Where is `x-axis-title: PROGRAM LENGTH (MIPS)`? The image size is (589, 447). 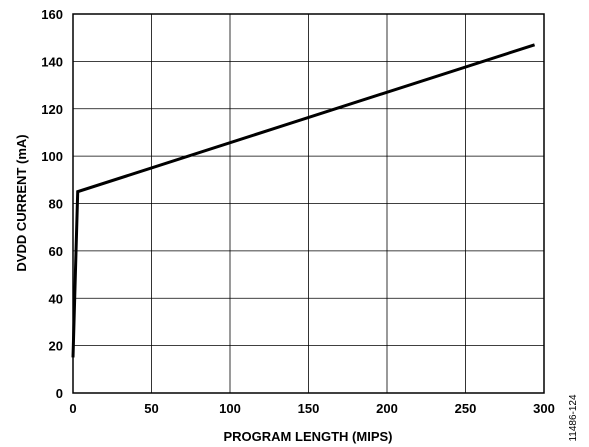
x-axis-title: PROGRAM LENGTH (MIPS) is located at coordinates (308, 436).